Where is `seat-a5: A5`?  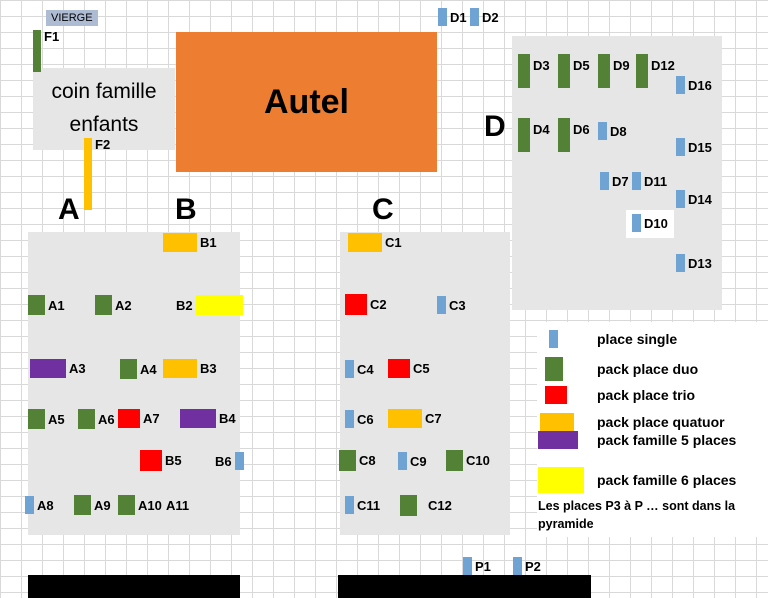 seat-a5: A5 is located at coordinates (46, 419).